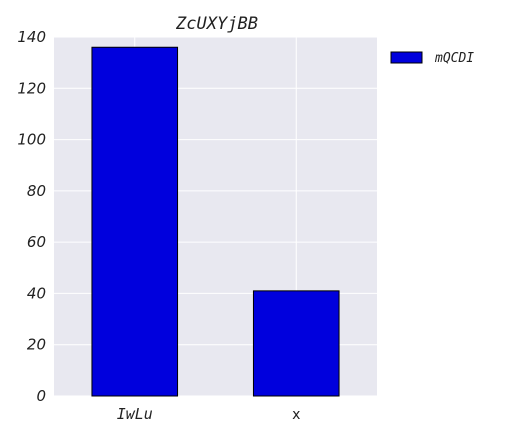 The width and height of the screenshot is (511, 438). I want to click on y-tick-label: 40, so click(36, 293).